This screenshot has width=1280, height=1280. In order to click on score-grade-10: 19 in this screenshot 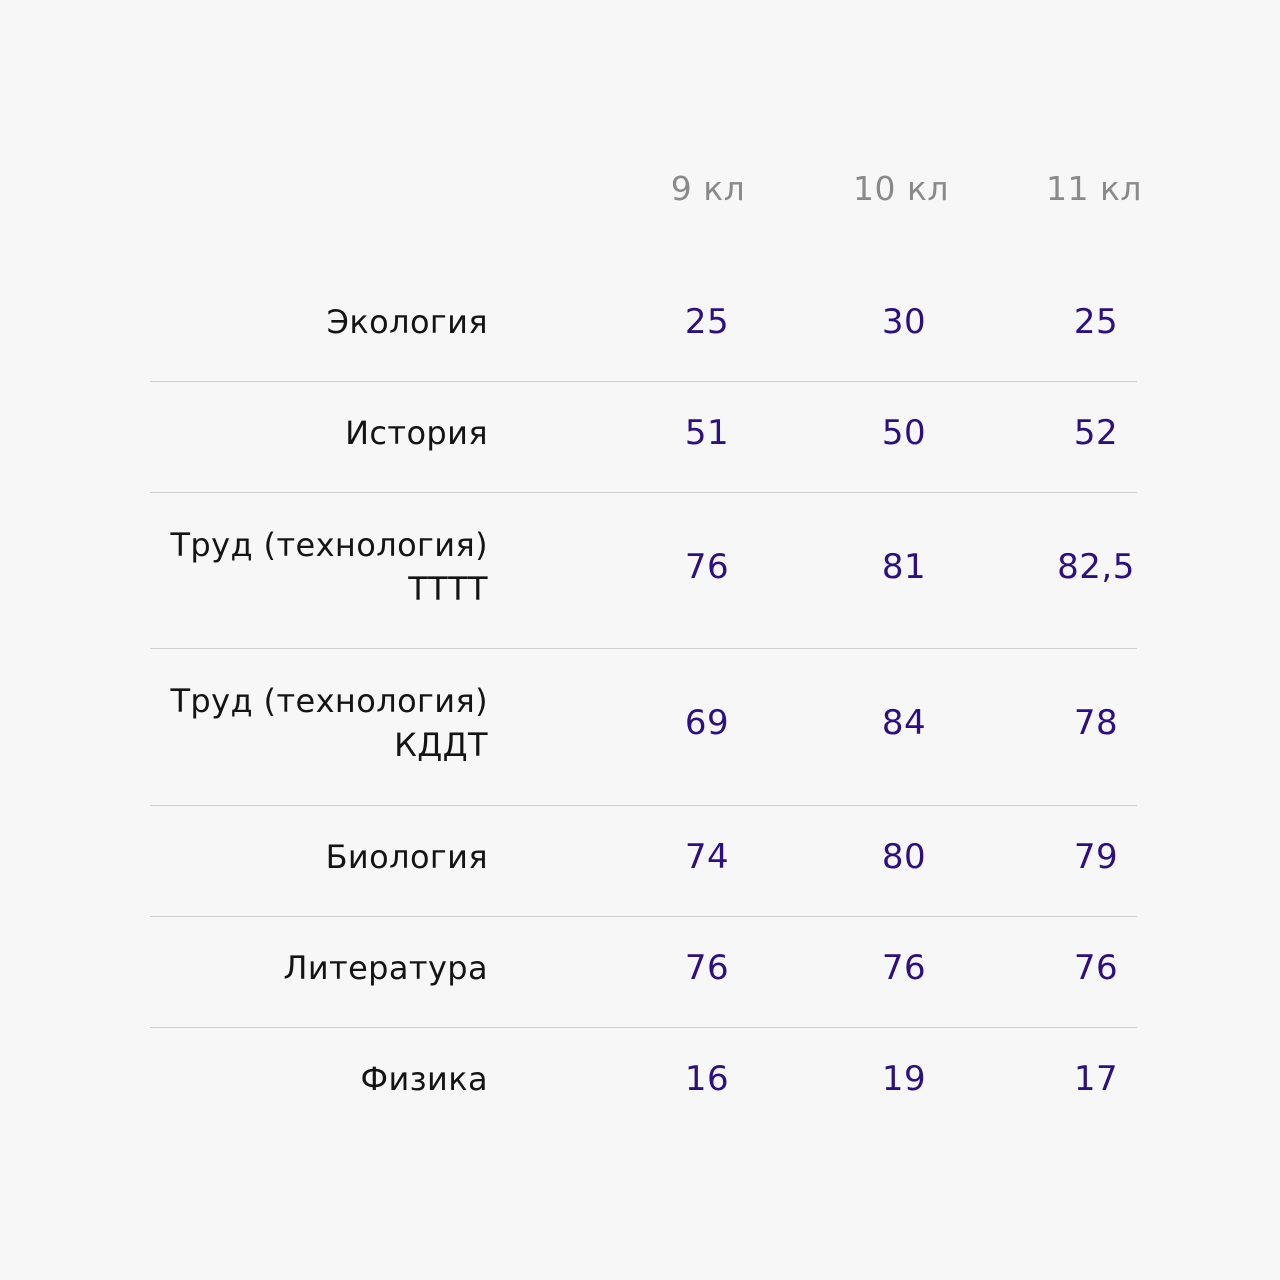, I will do `click(904, 1079)`.